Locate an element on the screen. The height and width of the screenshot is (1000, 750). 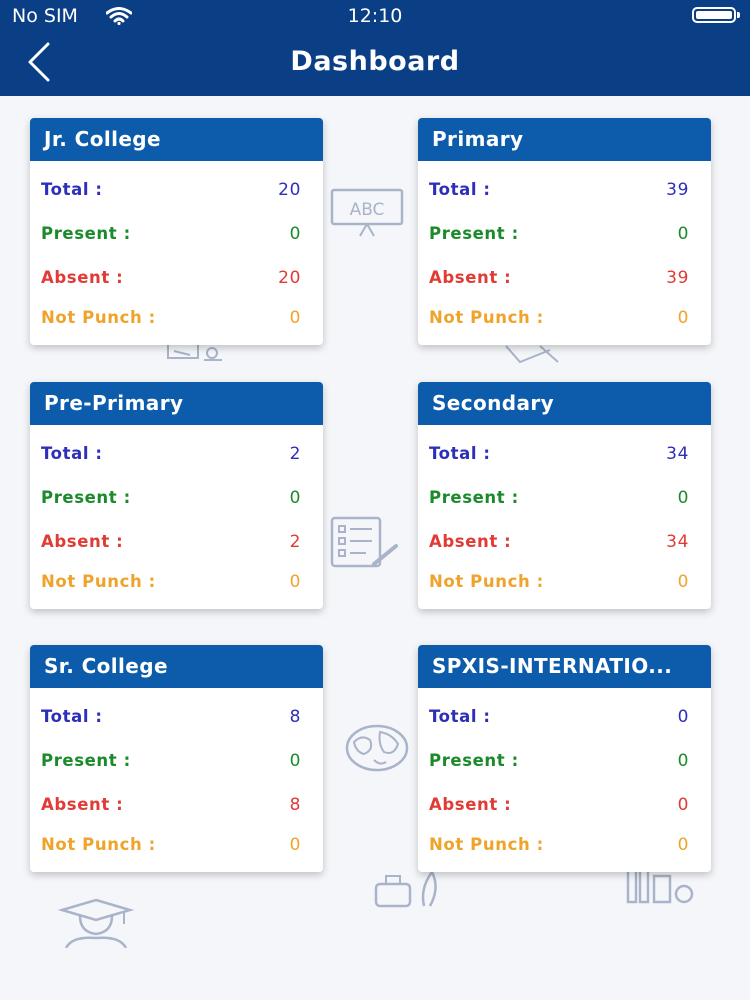
absent-value: 20 is located at coordinates (289, 278).